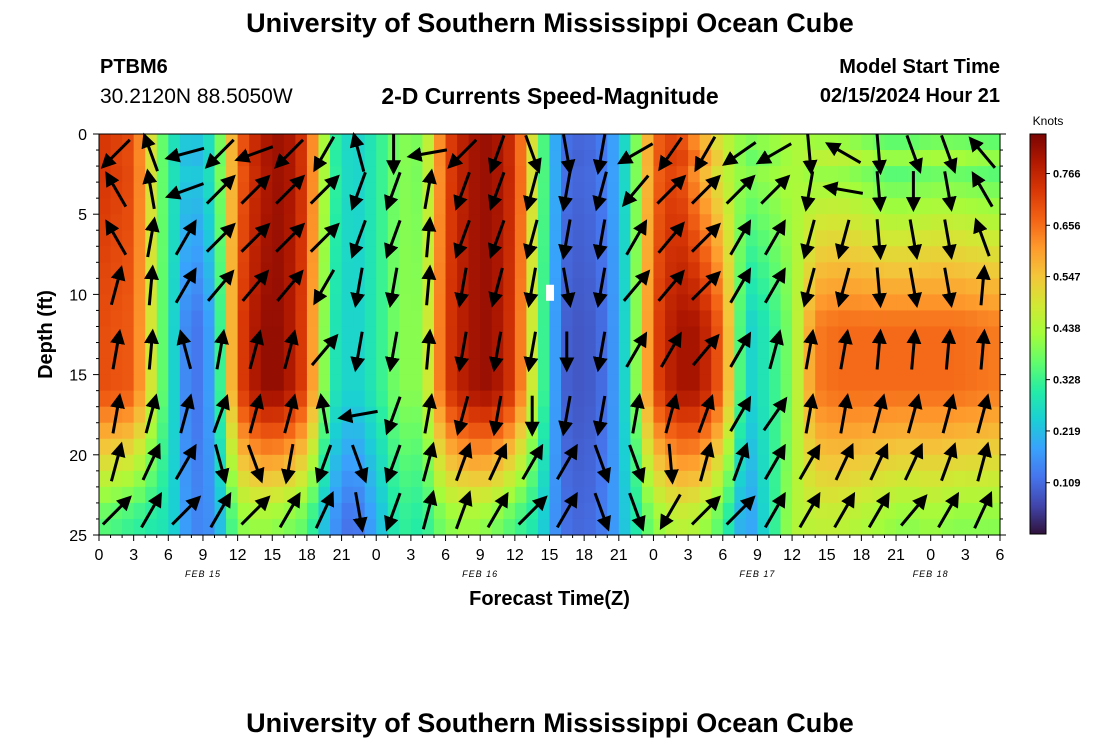 The width and height of the screenshot is (1100, 750). What do you see at coordinates (203, 555) in the screenshot?
I see `x-tick-label: 9` at bounding box center [203, 555].